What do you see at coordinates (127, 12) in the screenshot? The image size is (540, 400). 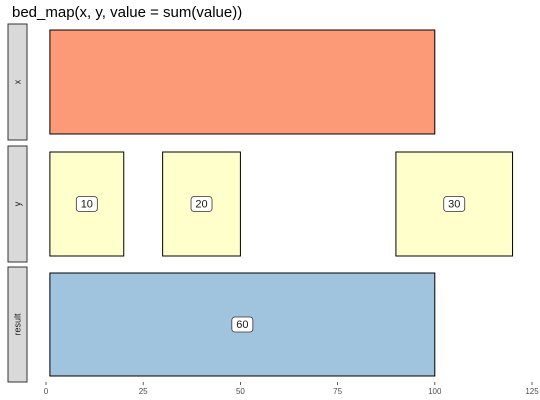 I see `chart-title: bed_map(x, y, value = sum(value))` at bounding box center [127, 12].